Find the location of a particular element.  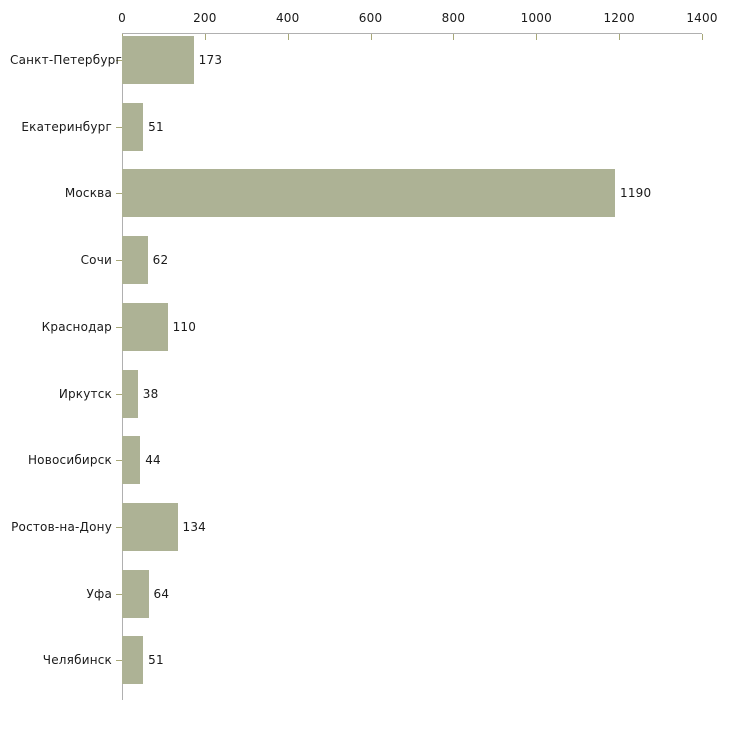

bar-value-label: 64 is located at coordinates (161, 593).